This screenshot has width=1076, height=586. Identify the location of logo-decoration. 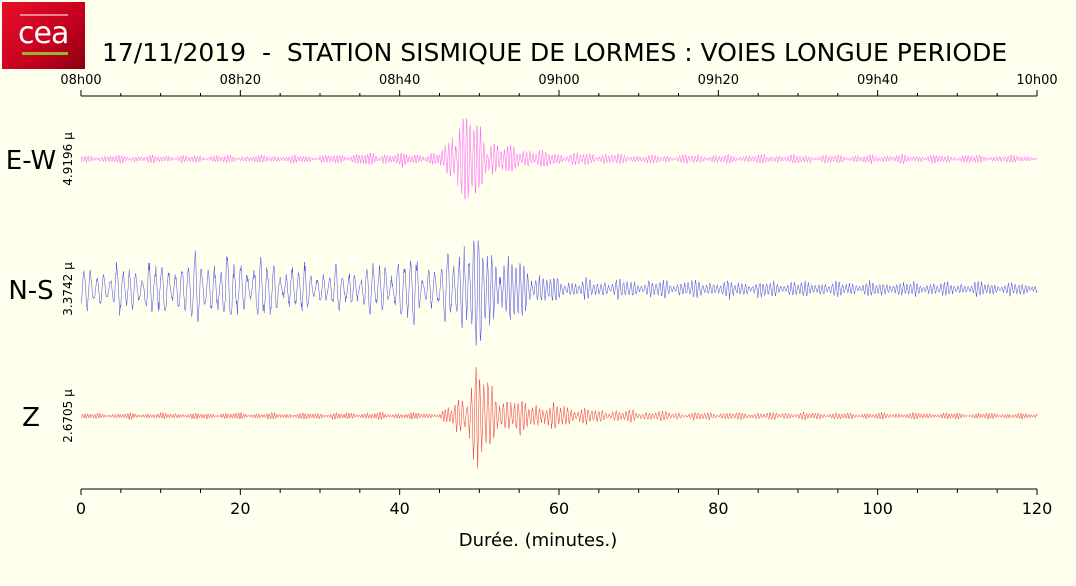
(44, 15).